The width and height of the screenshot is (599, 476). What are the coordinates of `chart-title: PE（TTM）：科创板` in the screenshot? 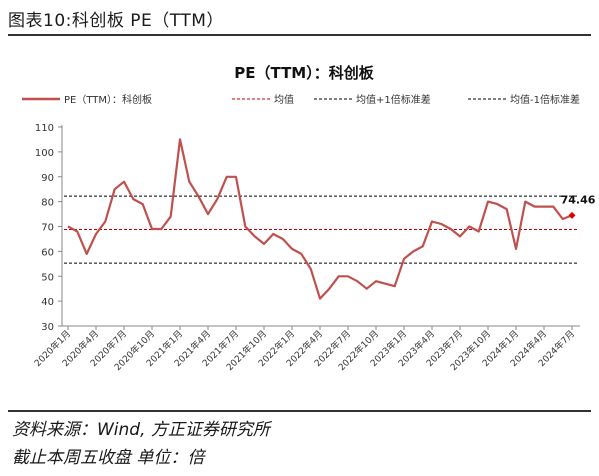 It's located at (304, 73).